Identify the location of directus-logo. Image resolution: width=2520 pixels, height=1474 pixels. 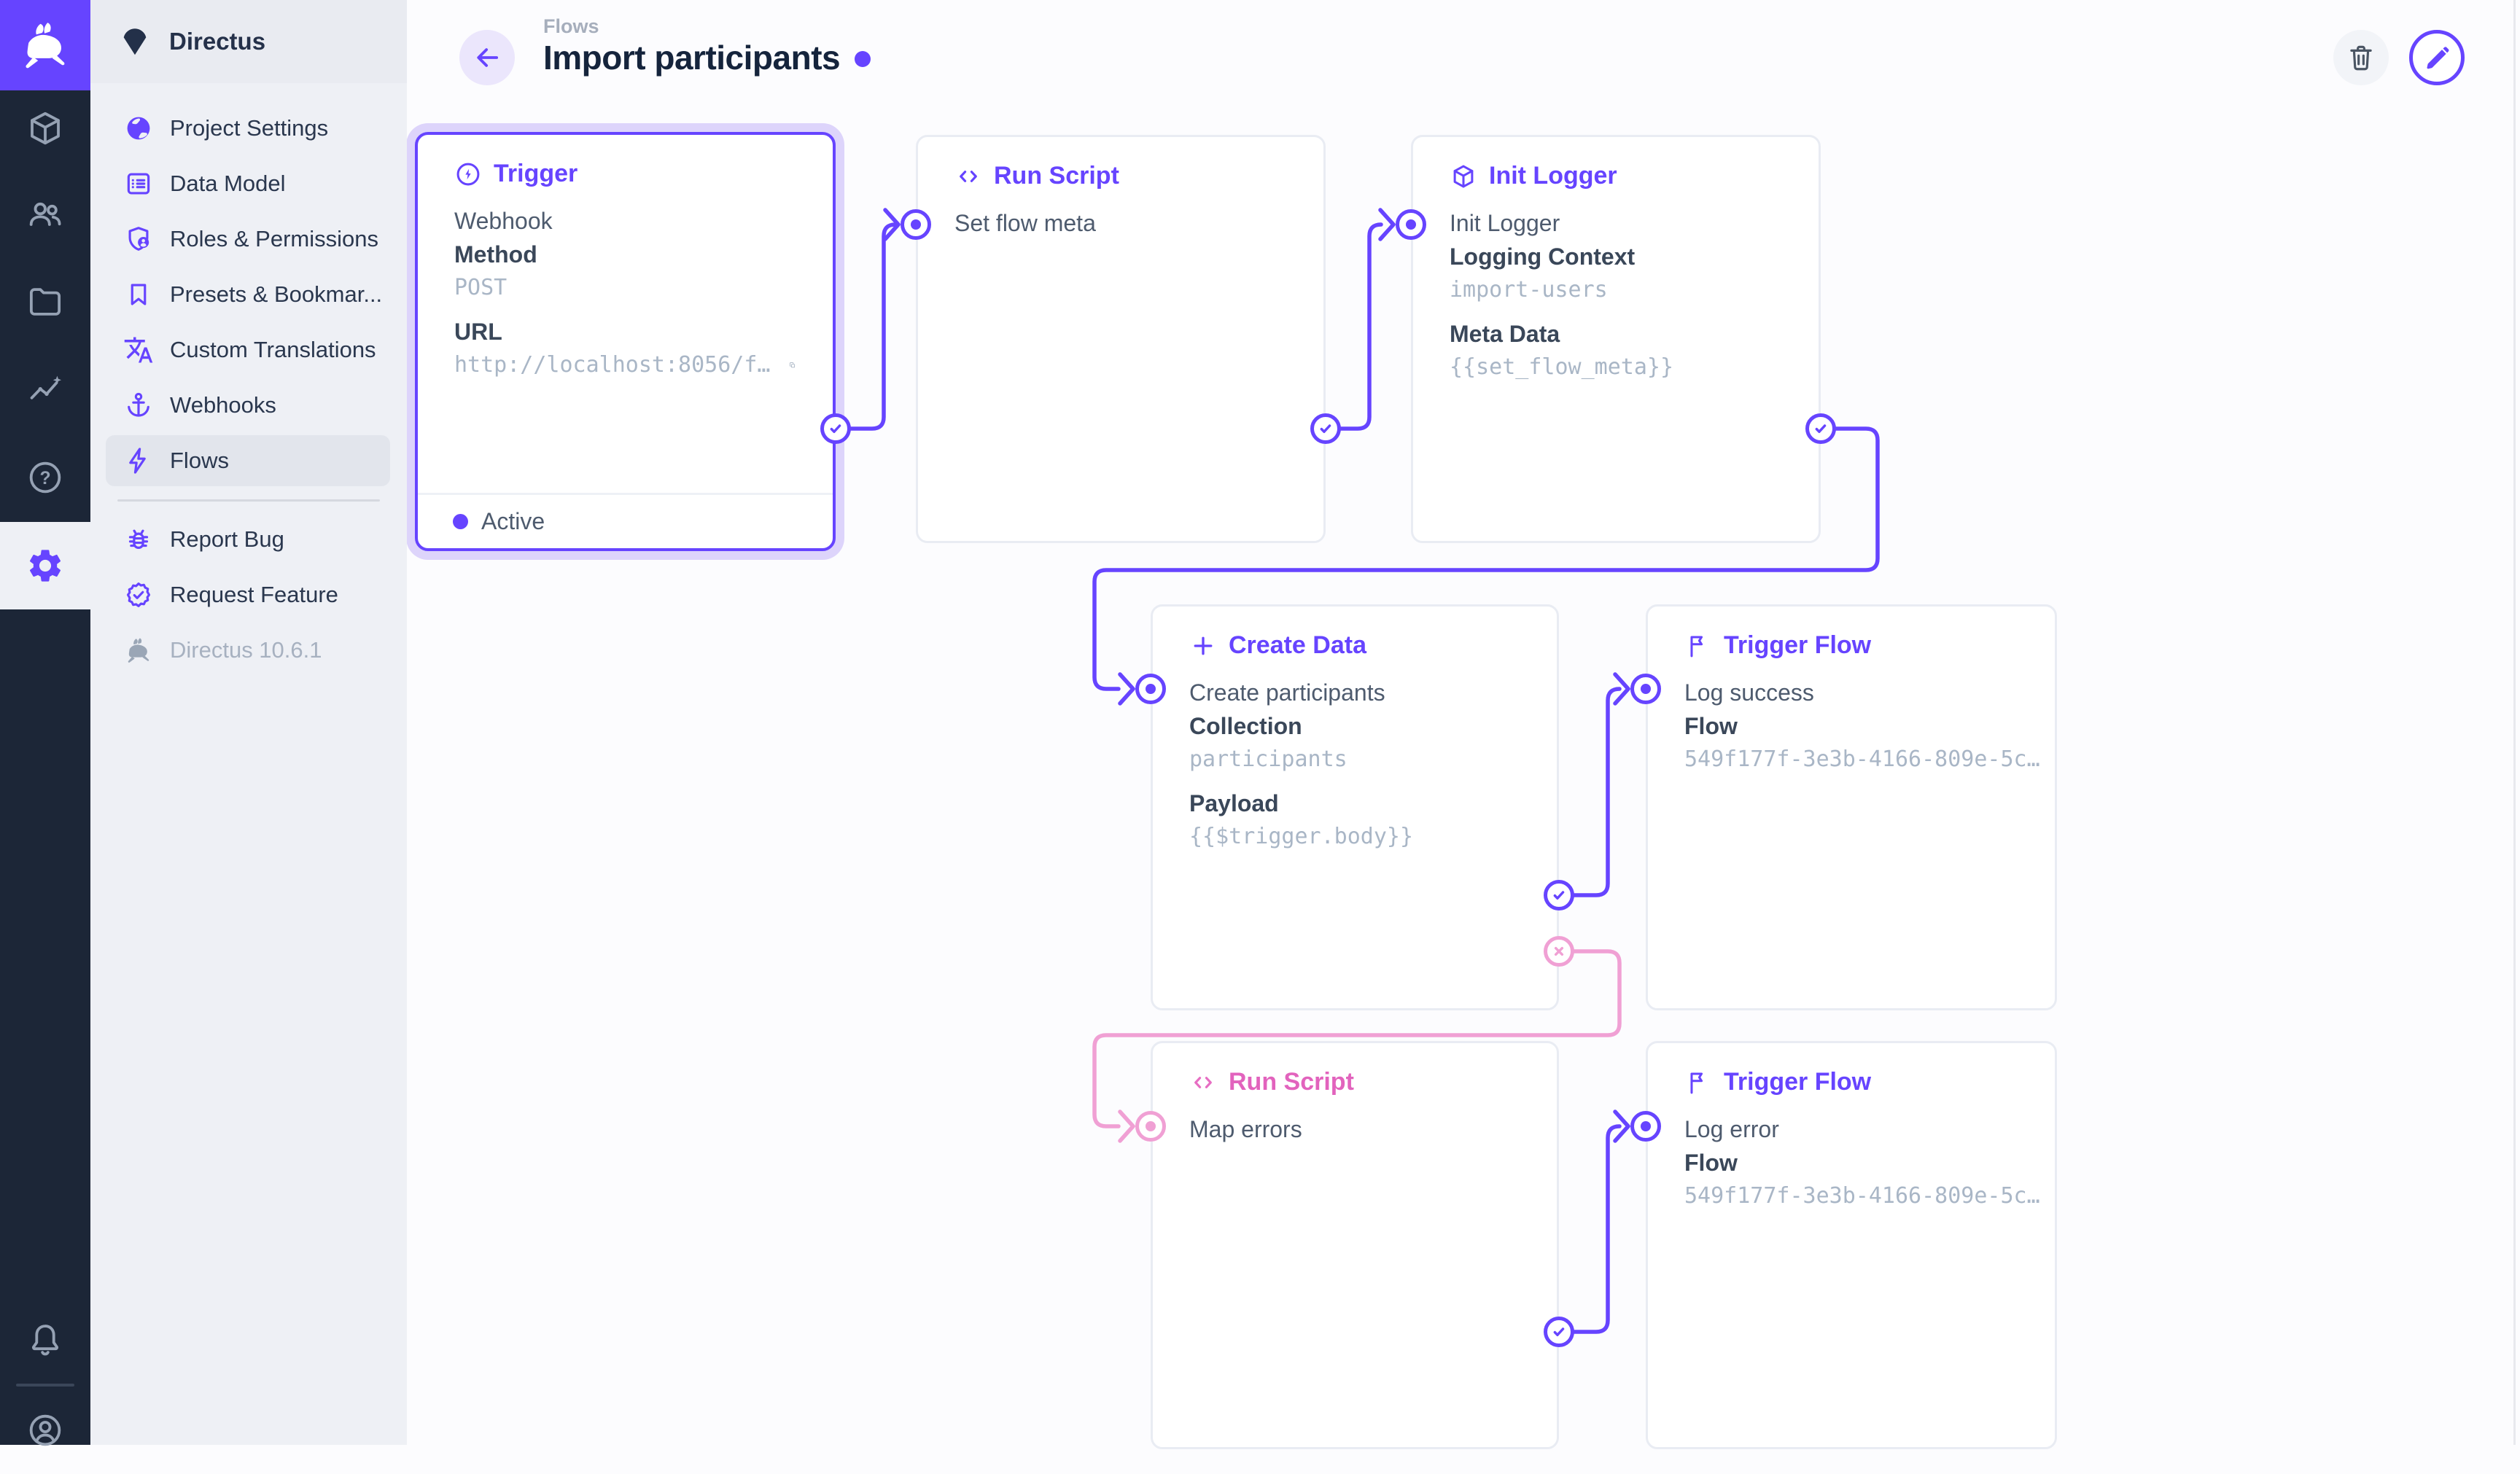
(45, 45).